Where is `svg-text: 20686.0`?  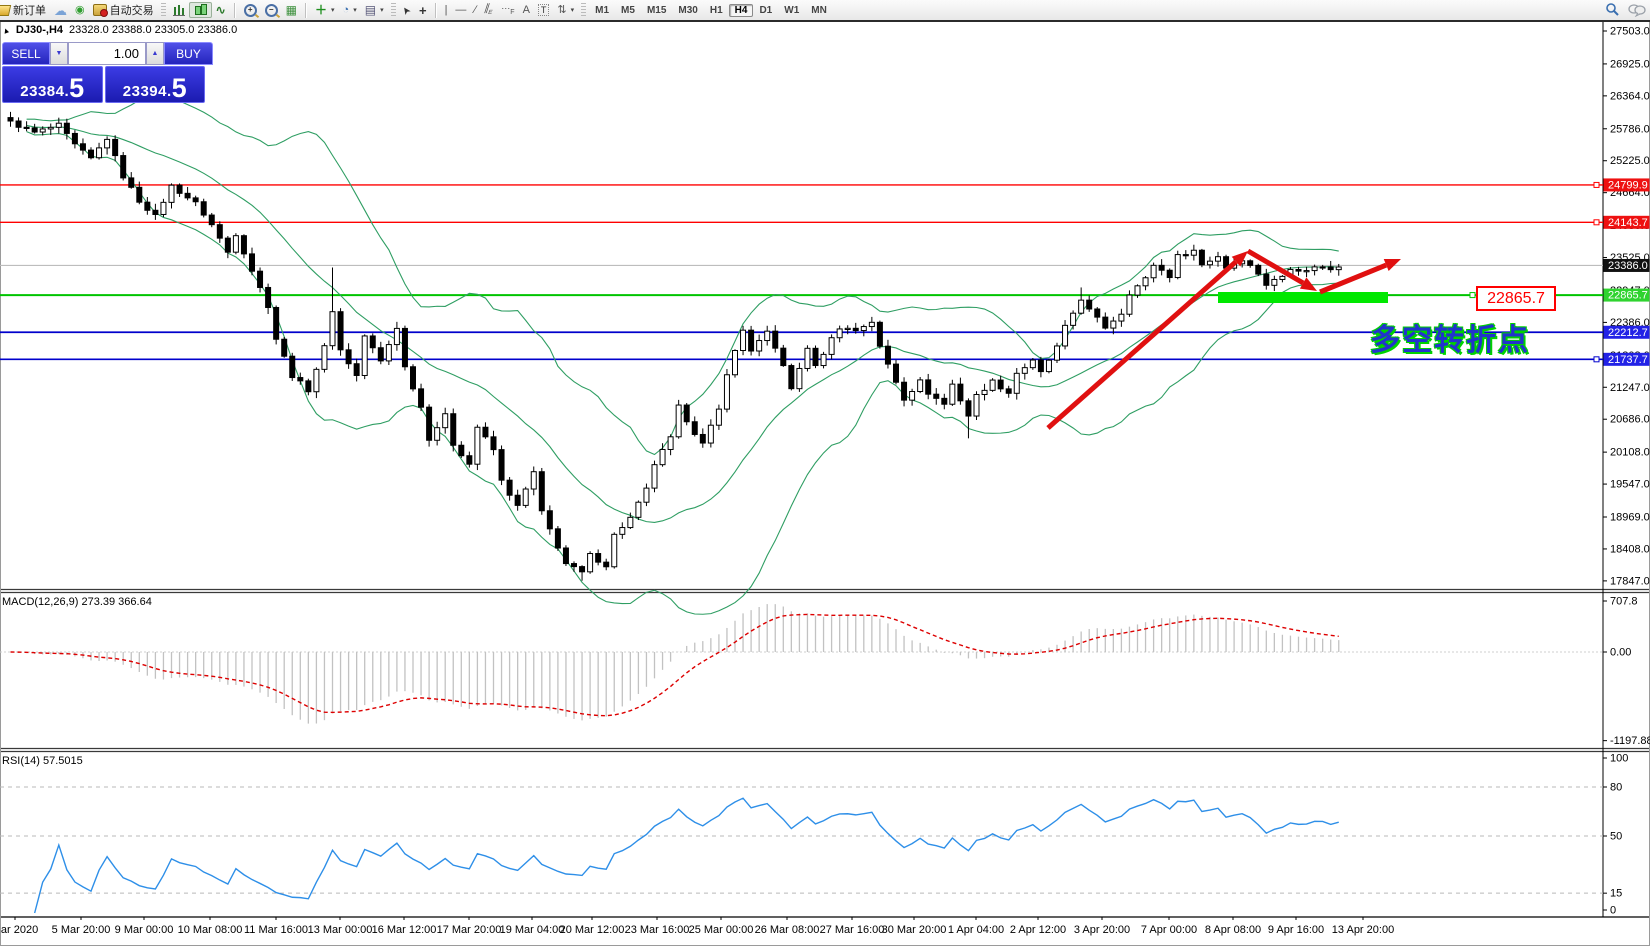 svg-text: 20686.0 is located at coordinates (1630, 420).